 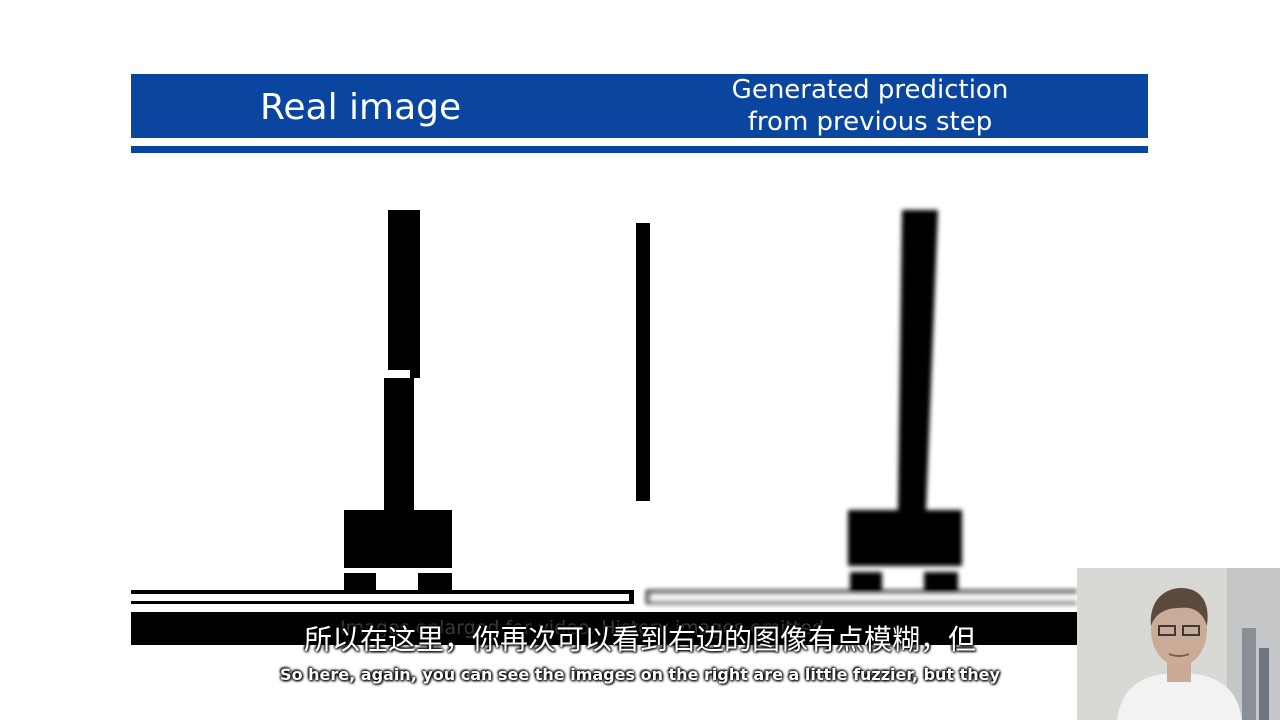 I want to click on generated-wheel-left, so click(x=866, y=583).